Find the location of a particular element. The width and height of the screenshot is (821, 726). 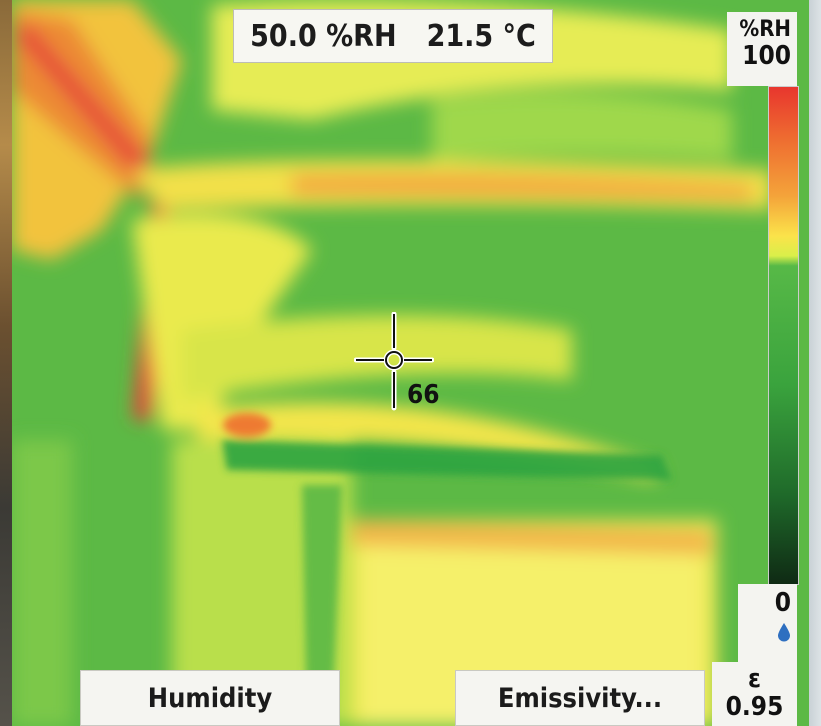

emissivity-indicator: ε 0.95 is located at coordinates (754, 694).